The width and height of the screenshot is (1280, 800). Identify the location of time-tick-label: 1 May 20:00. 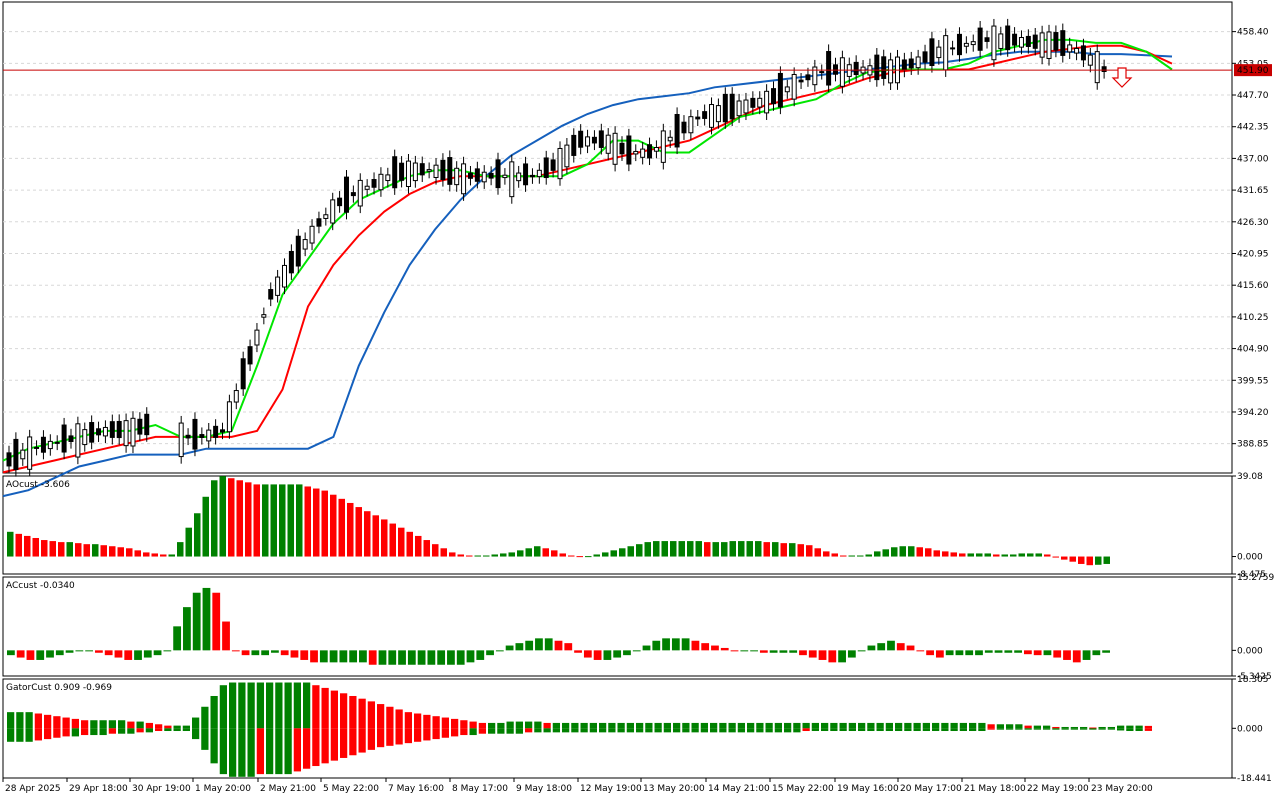
(223, 789).